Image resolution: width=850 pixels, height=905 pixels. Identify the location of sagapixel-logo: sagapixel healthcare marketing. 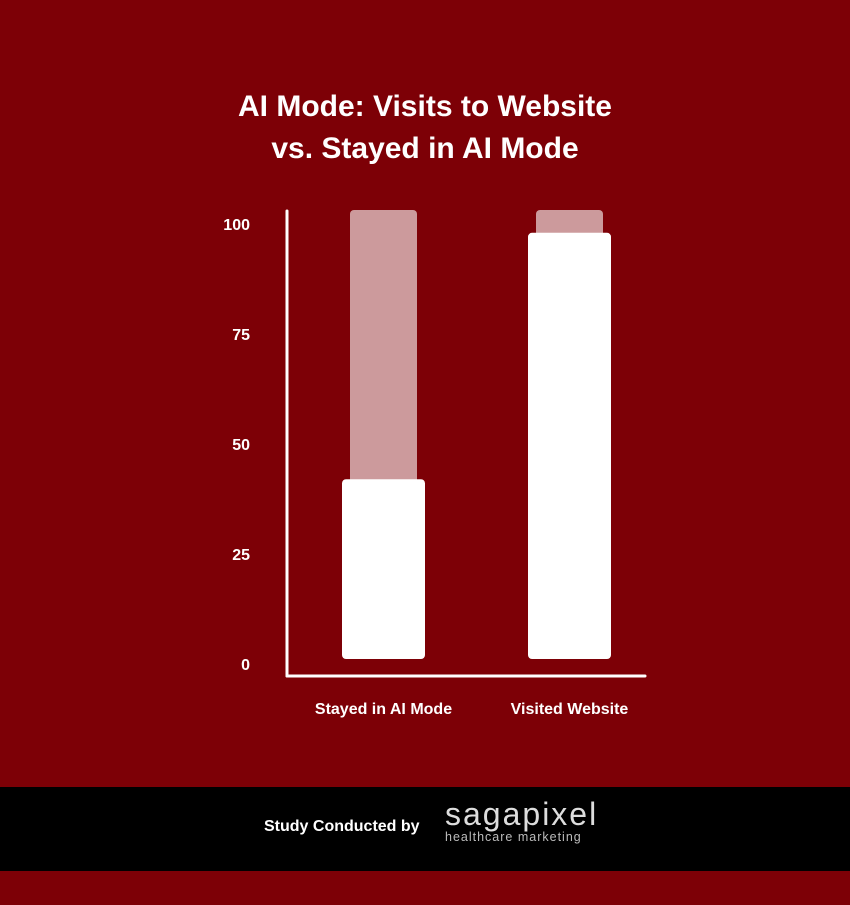
(521, 820).